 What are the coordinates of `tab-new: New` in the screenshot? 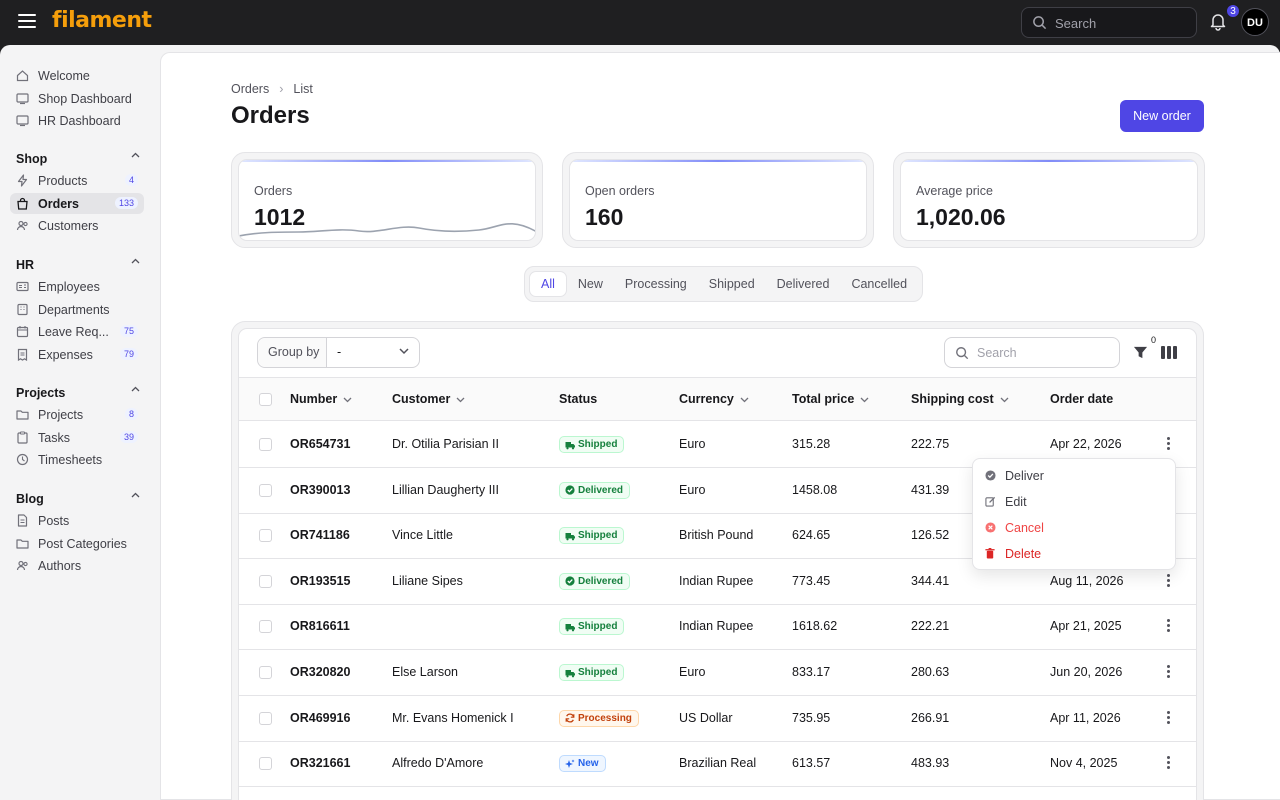 It's located at (590, 284).